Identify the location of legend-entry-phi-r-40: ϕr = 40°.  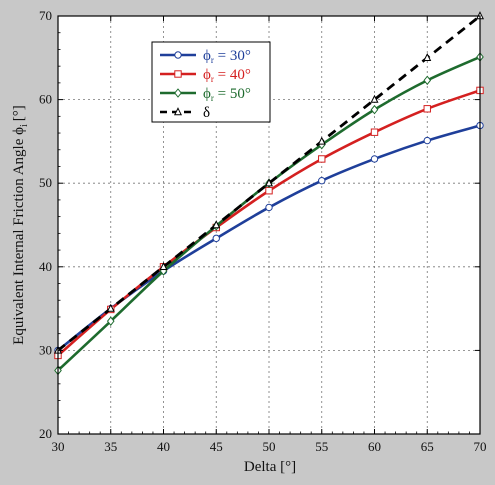
(205, 75).